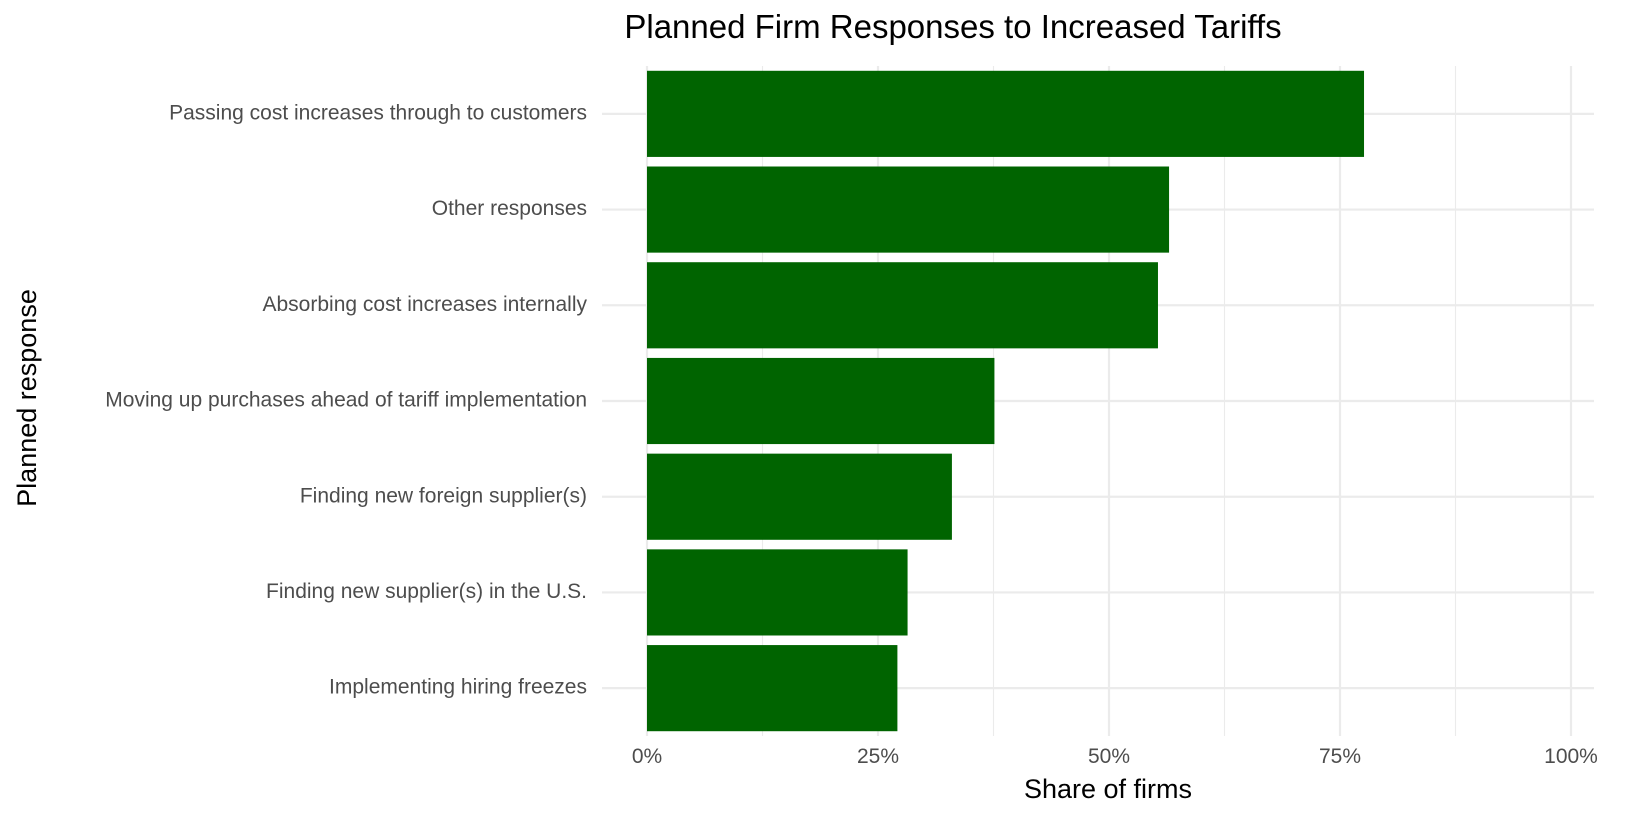 Image resolution: width=1630 pixels, height=818 pixels. I want to click on x-axis-tick-labels: 0% 25% 50% 75% 100%, so click(1115, 756).